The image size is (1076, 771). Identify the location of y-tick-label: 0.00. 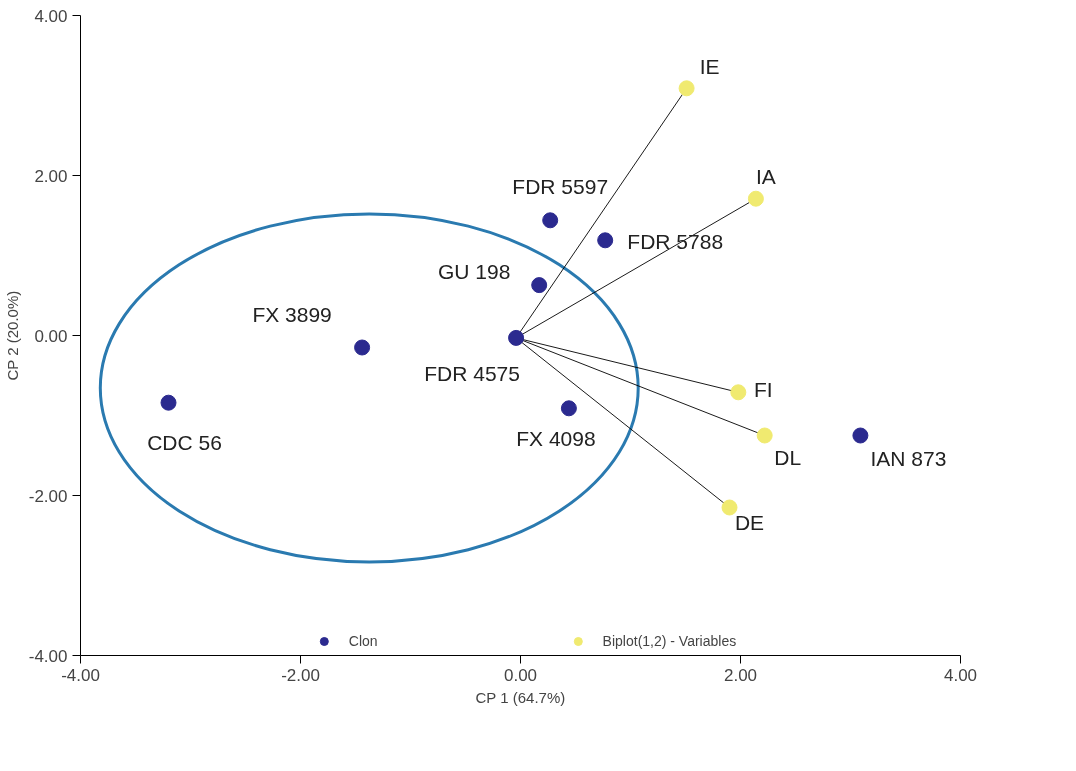
(51, 336).